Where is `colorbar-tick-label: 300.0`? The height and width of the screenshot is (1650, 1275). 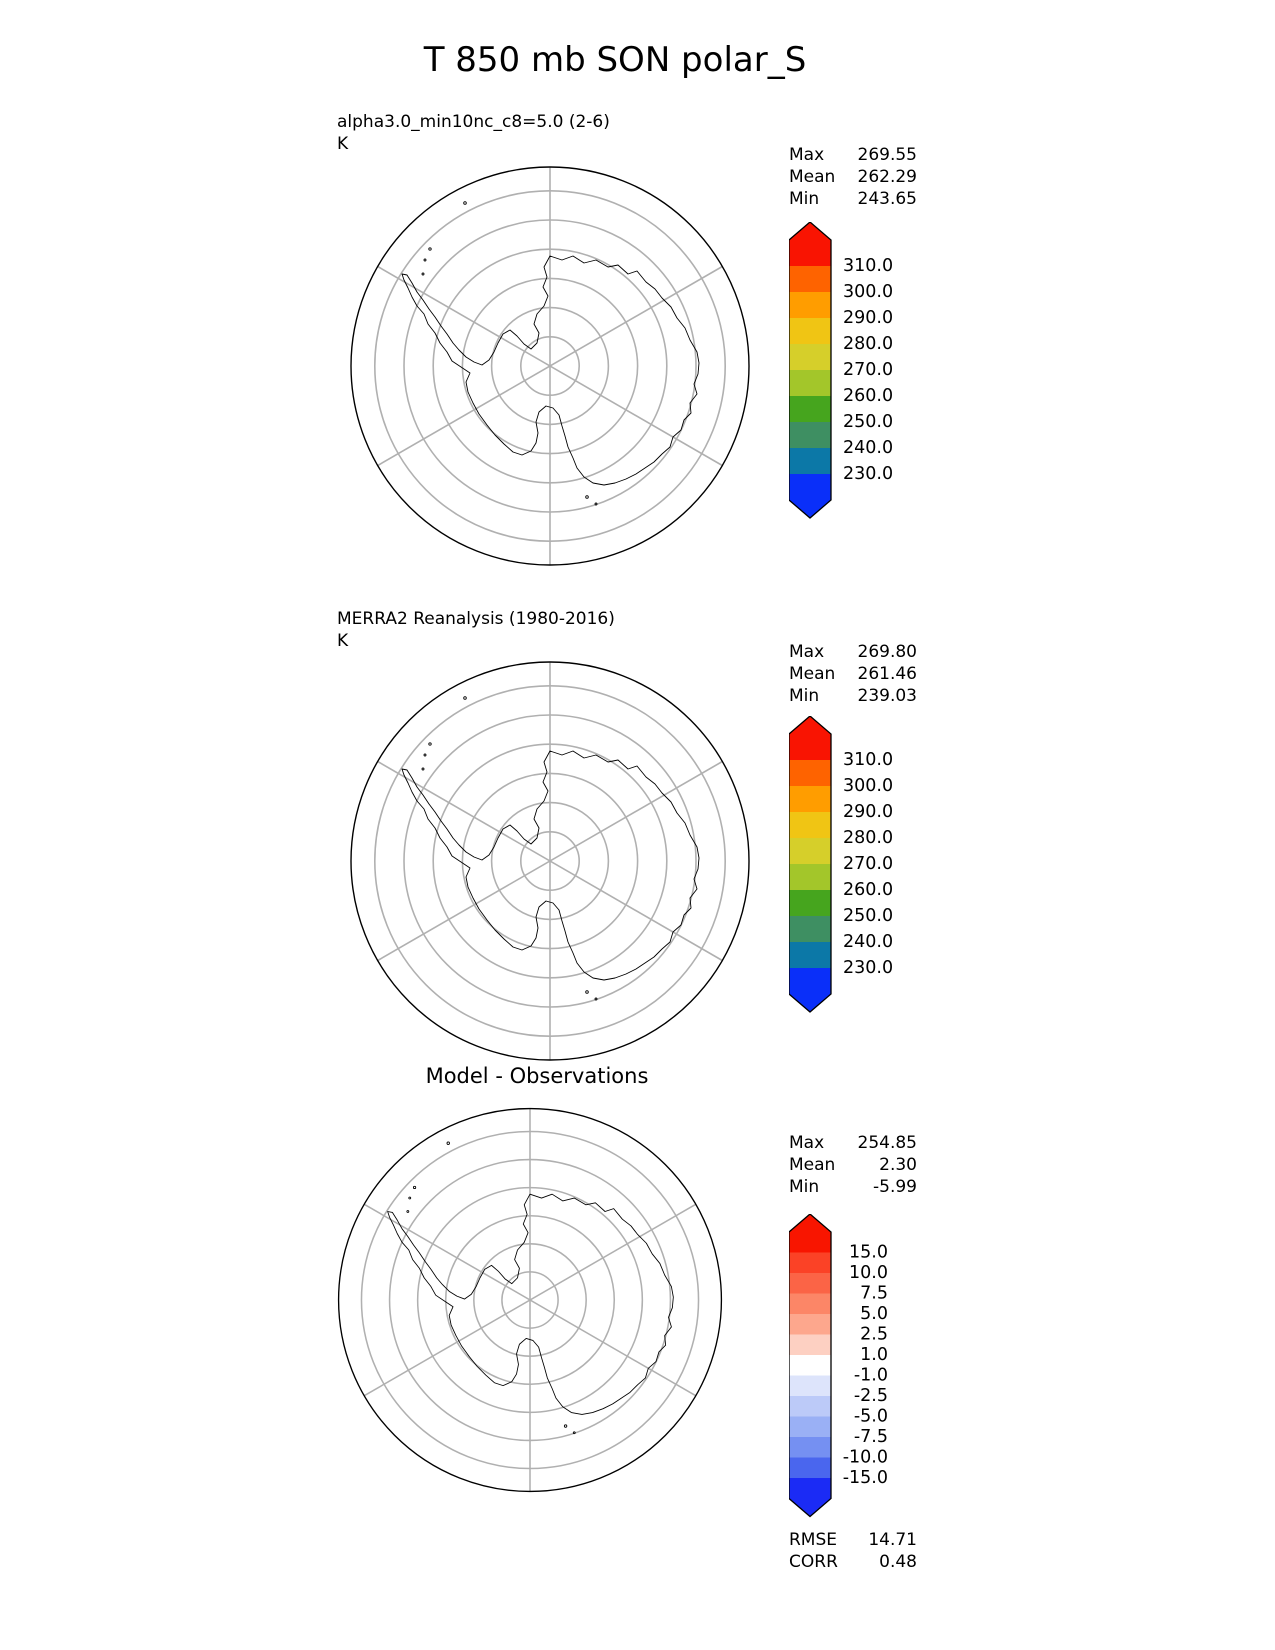 colorbar-tick-label: 300.0 is located at coordinates (868, 786).